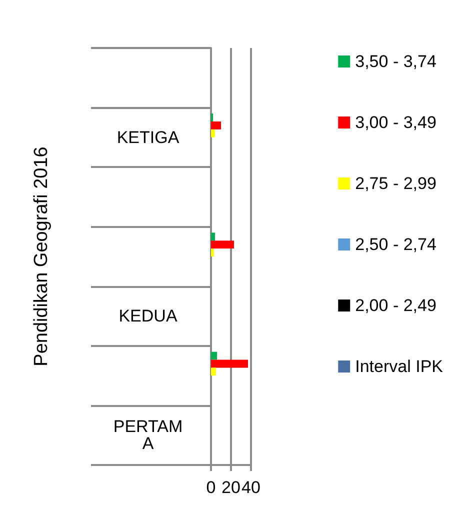 The image size is (464, 532). What do you see at coordinates (251, 487) in the screenshot?
I see `x-tick-label: 40` at bounding box center [251, 487].